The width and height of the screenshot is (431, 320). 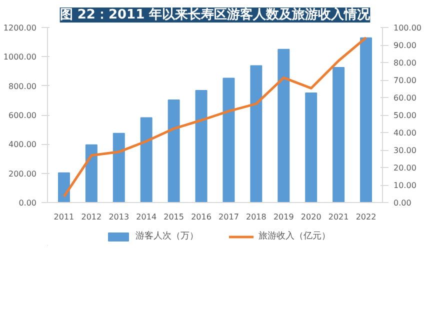 What do you see at coordinates (228, 217) in the screenshot?
I see `x-tick-label: 2017` at bounding box center [228, 217].